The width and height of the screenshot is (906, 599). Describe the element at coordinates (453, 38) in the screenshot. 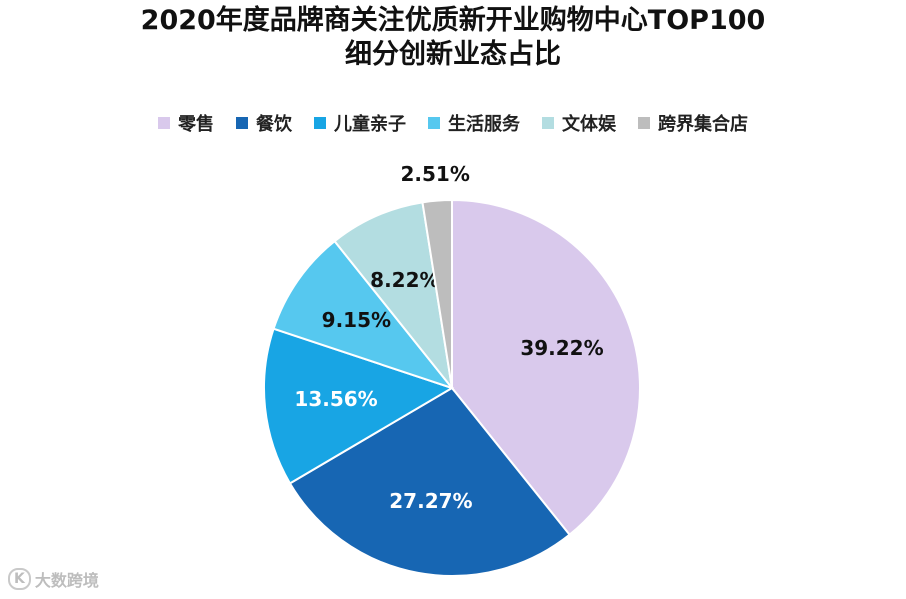

I see `chart-title: 2020年度品牌商关注优质新开业购物中心TOP100 细分创新业态占比` at that location.